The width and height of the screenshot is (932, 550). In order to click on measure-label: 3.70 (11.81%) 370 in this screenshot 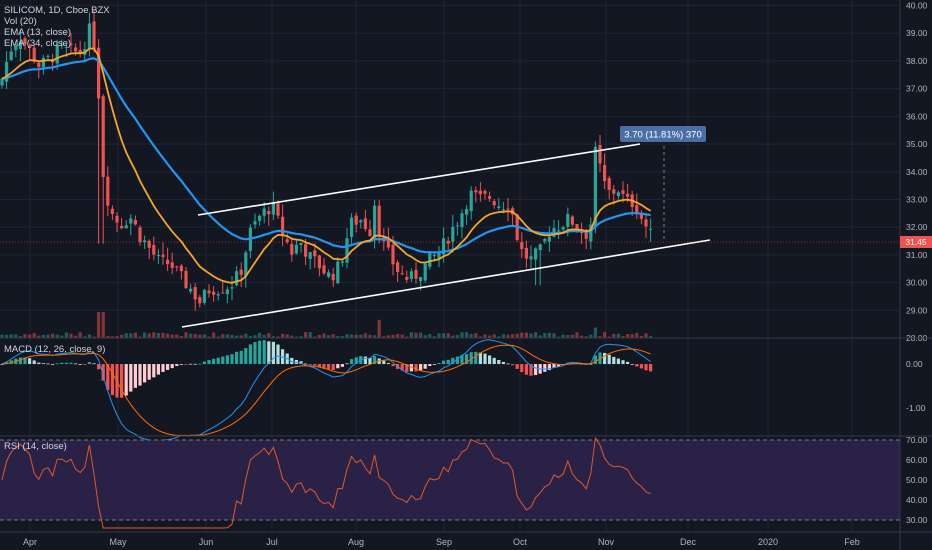, I will do `click(662, 135)`.